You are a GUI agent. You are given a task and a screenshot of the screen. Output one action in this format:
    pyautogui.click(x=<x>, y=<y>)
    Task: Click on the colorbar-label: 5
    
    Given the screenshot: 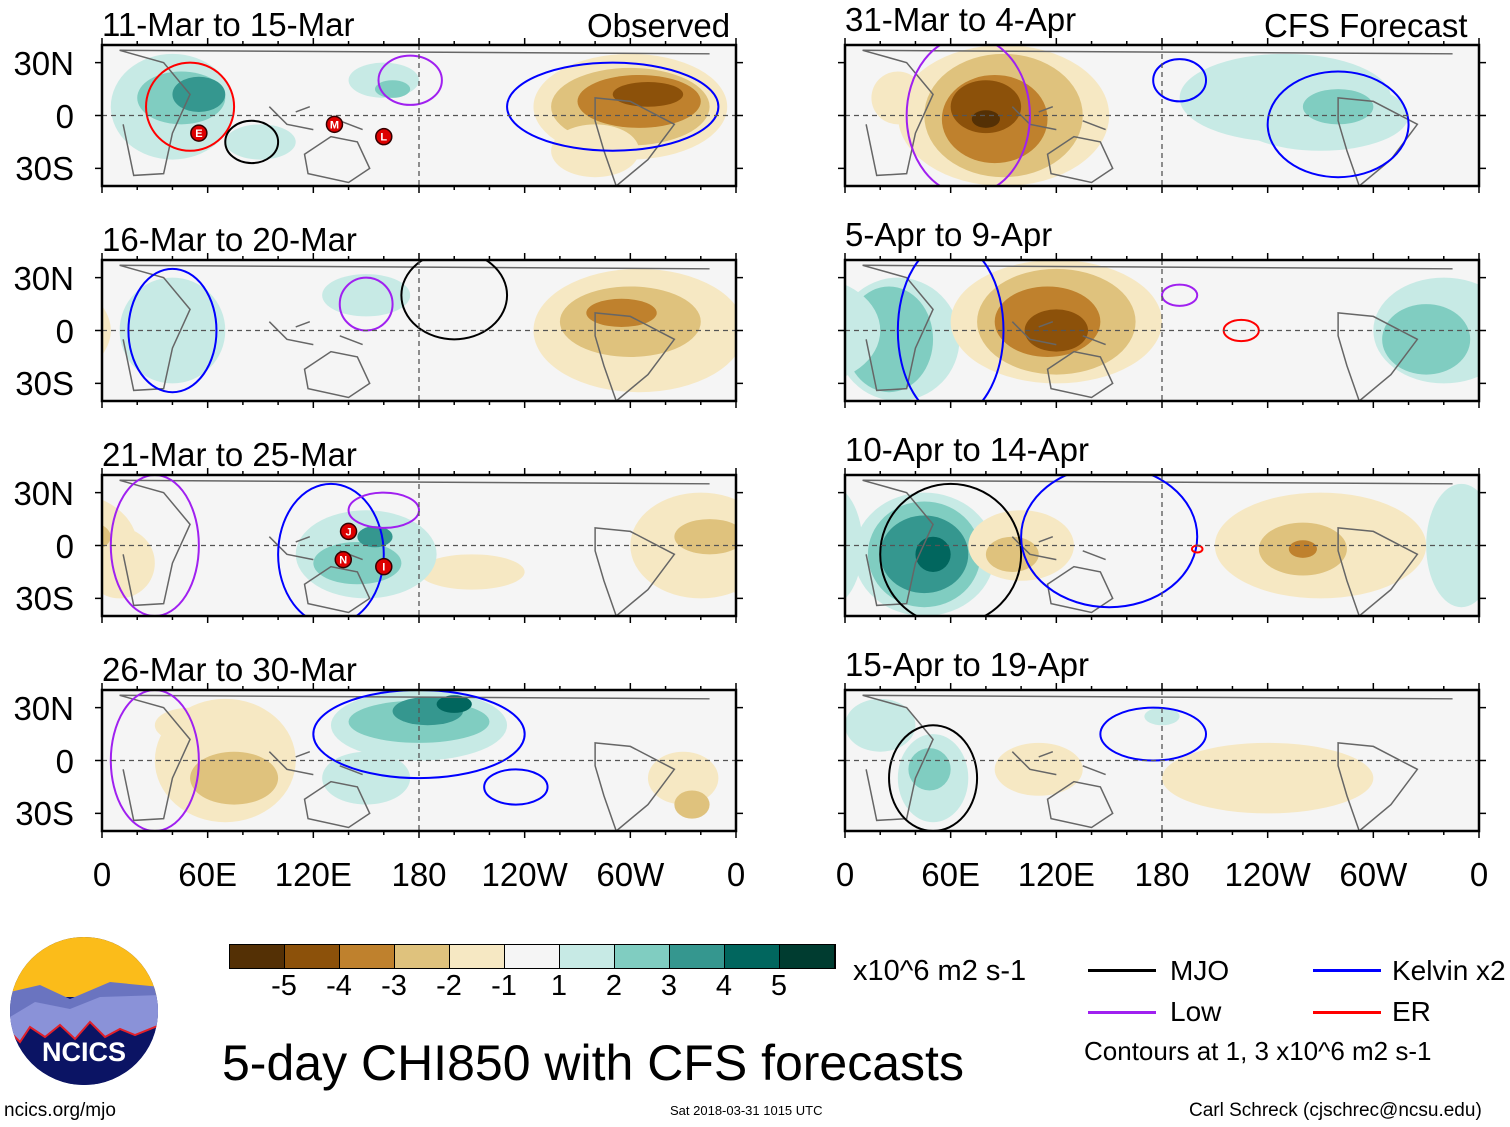 What is the action you would take?
    pyautogui.click(x=779, y=986)
    